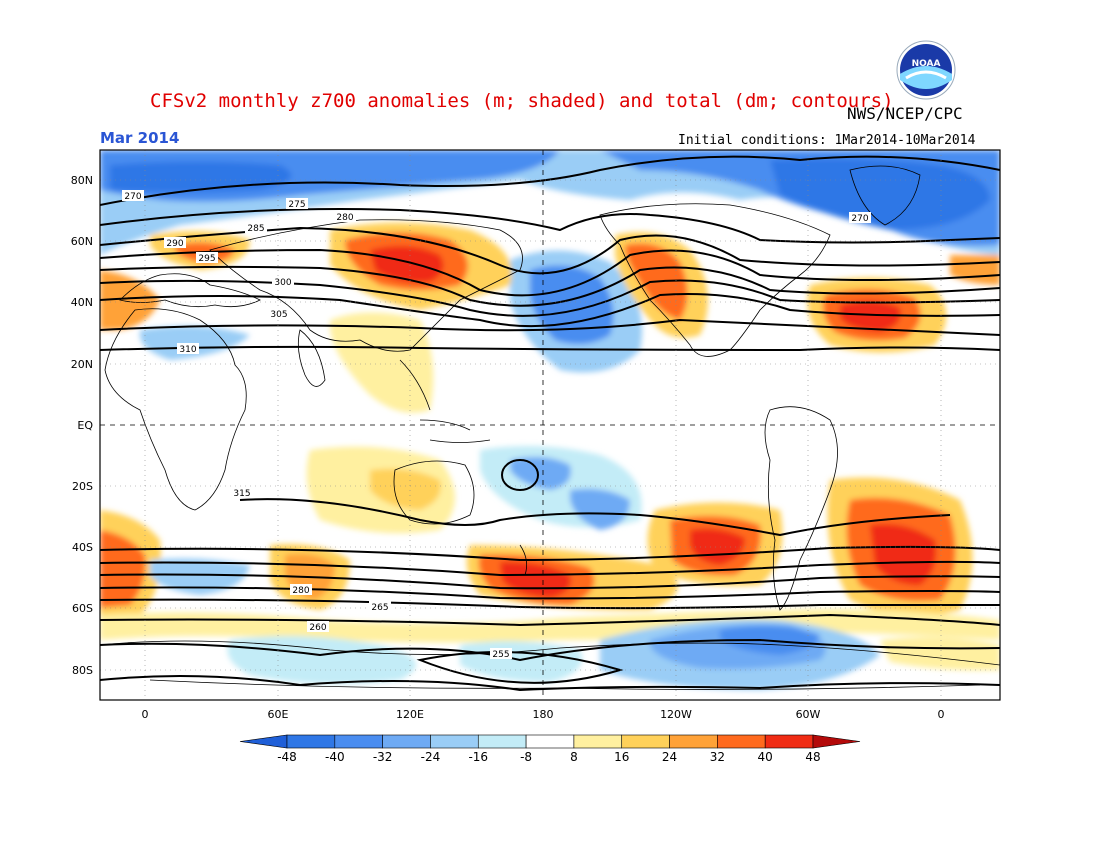  Describe the element at coordinates (287, 757) in the screenshot. I see `colorbar-tick-label: -48` at that location.